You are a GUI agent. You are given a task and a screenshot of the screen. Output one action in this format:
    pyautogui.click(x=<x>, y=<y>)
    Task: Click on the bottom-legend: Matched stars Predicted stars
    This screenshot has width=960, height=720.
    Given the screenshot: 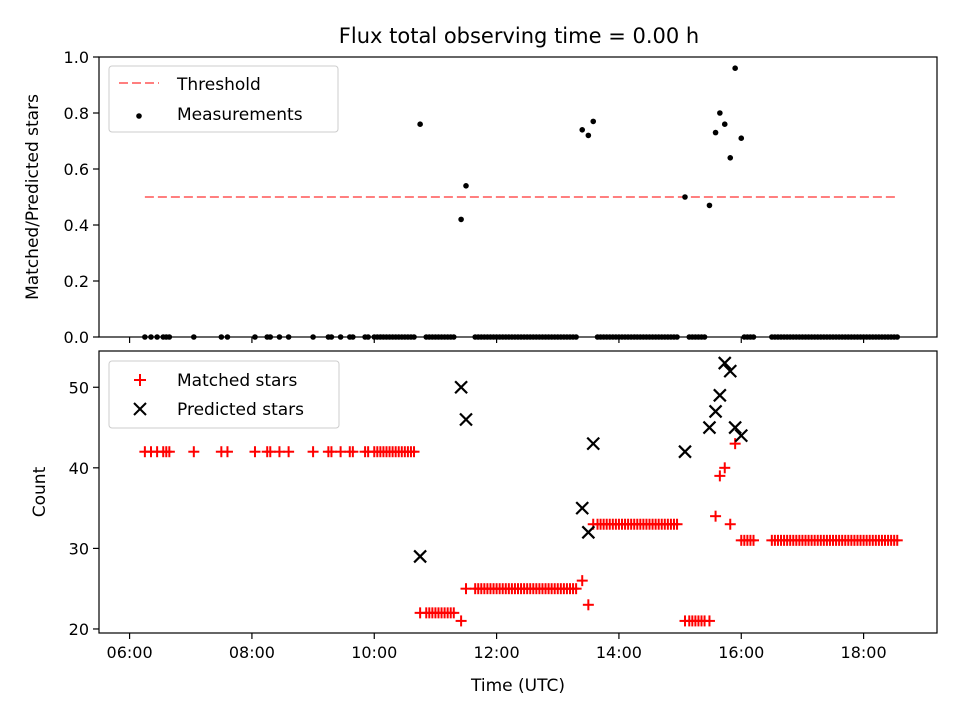 What is the action you would take?
    pyautogui.click(x=224, y=394)
    